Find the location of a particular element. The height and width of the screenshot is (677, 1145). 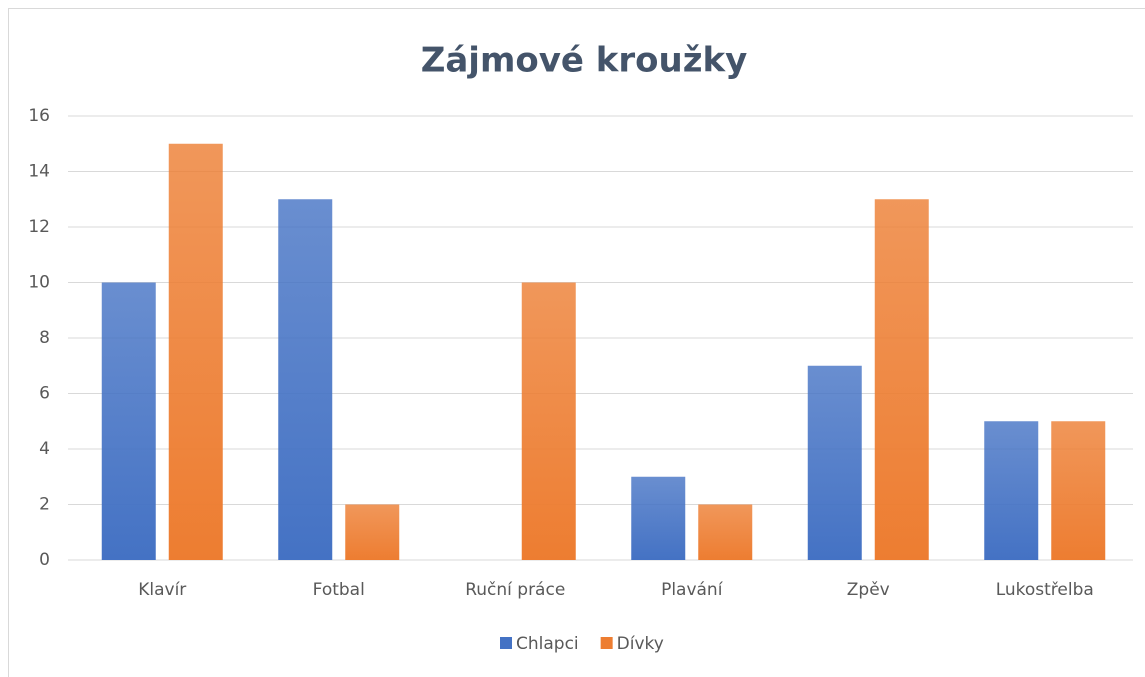

y-tick-label: 6 is located at coordinates (44, 394).